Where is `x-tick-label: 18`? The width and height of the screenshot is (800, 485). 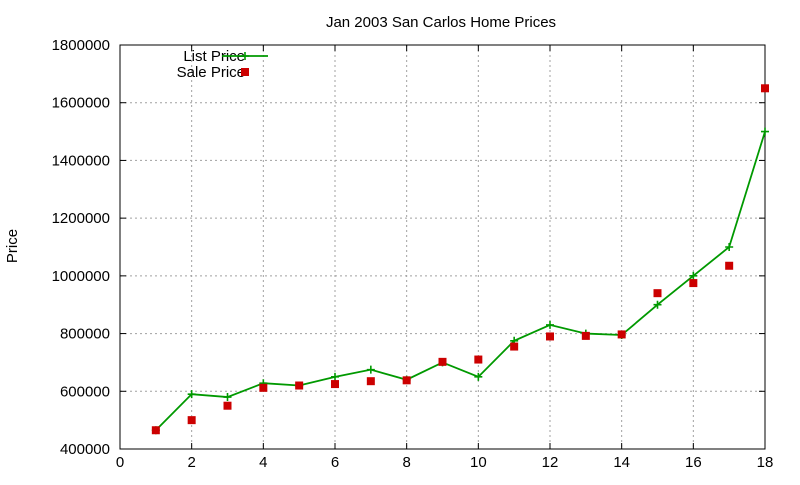
x-tick-label: 18 is located at coordinates (765, 462).